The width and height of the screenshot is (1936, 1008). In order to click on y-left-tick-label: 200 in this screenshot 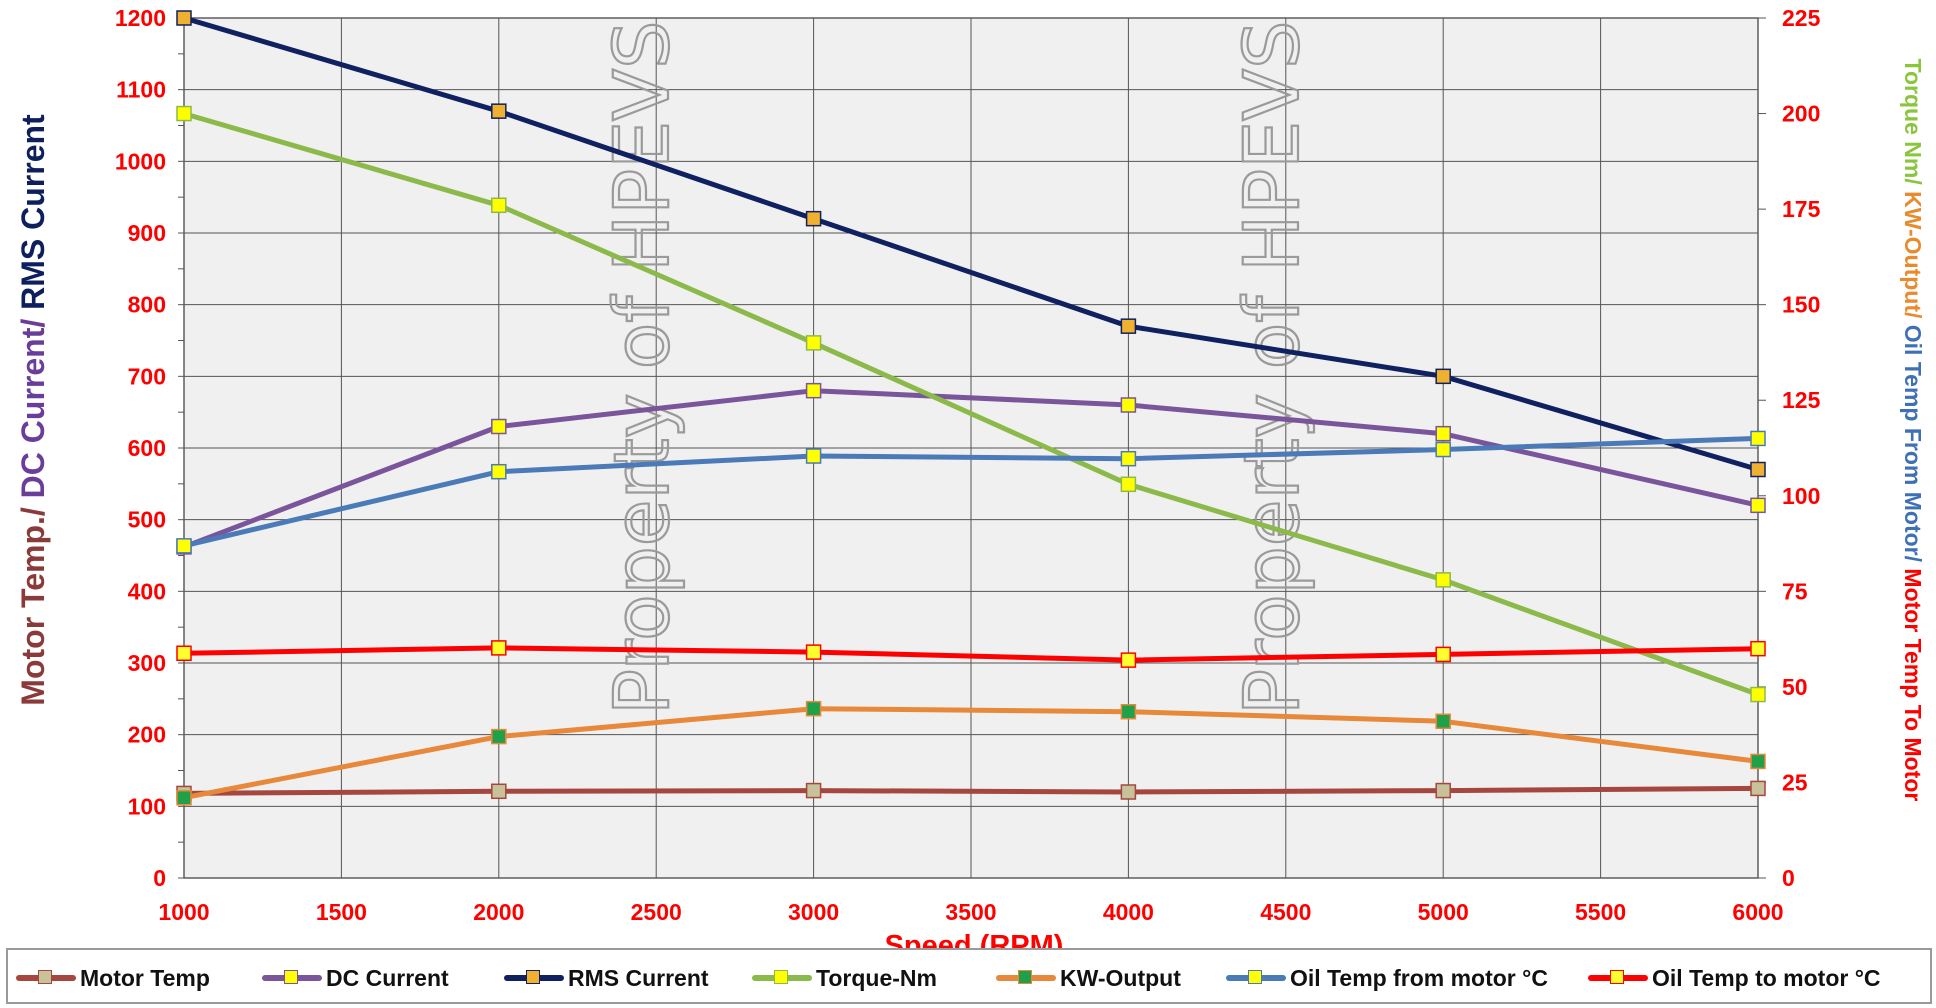, I will do `click(147, 735)`.